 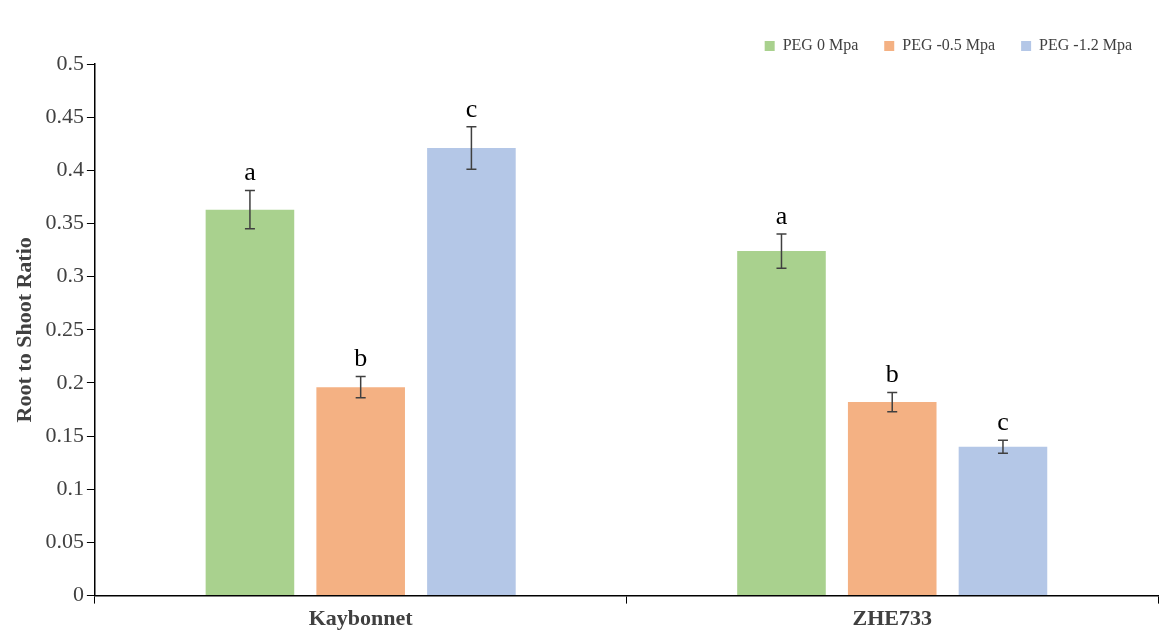 I want to click on y-tick-label: 0, so click(x=78, y=594).